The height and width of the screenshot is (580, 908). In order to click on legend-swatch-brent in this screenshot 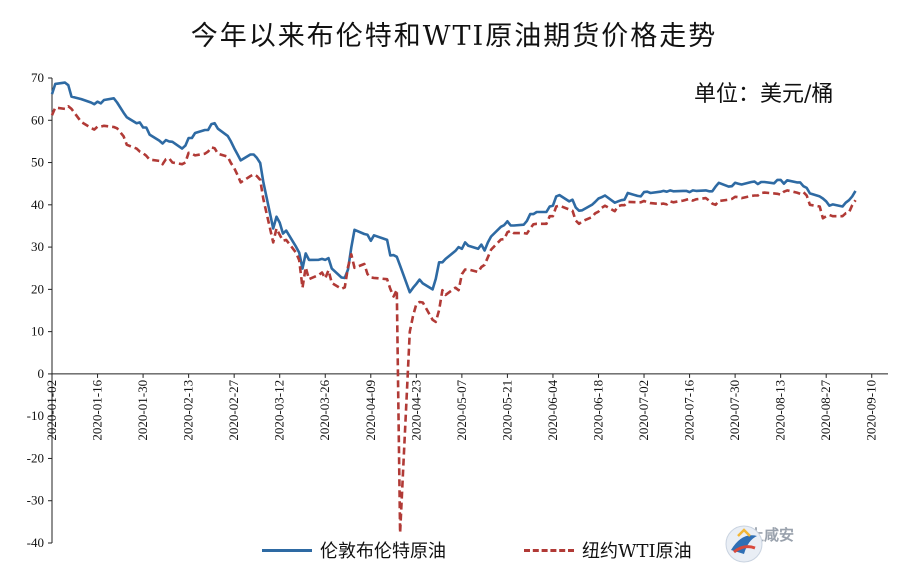, I will do `click(287, 550)`.